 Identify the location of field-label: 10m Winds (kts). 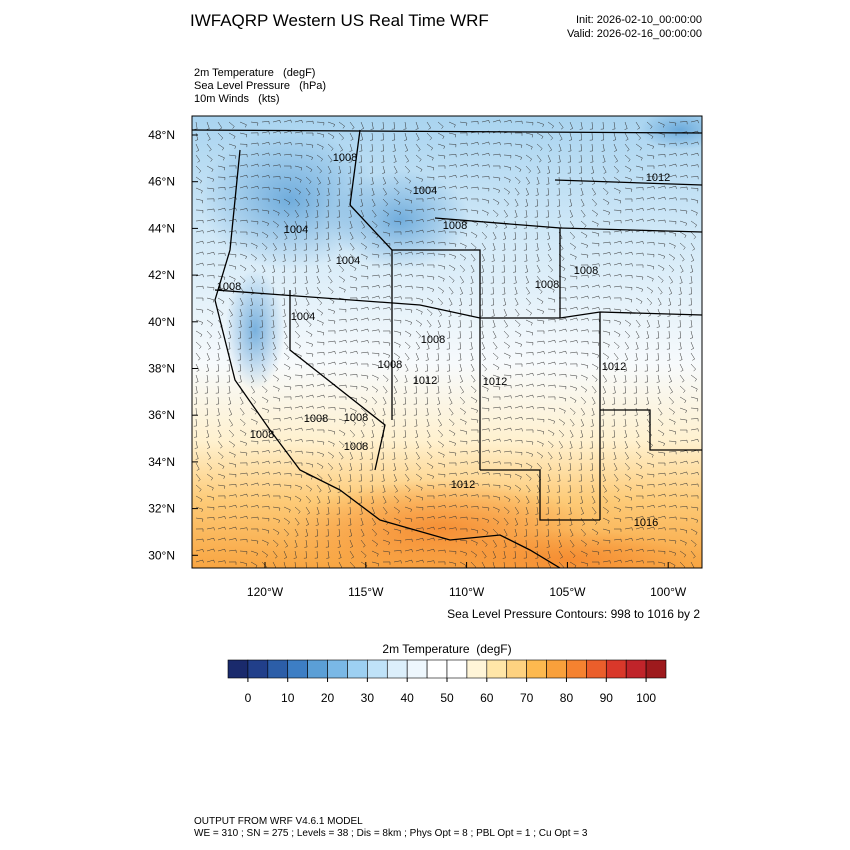
(237, 99).